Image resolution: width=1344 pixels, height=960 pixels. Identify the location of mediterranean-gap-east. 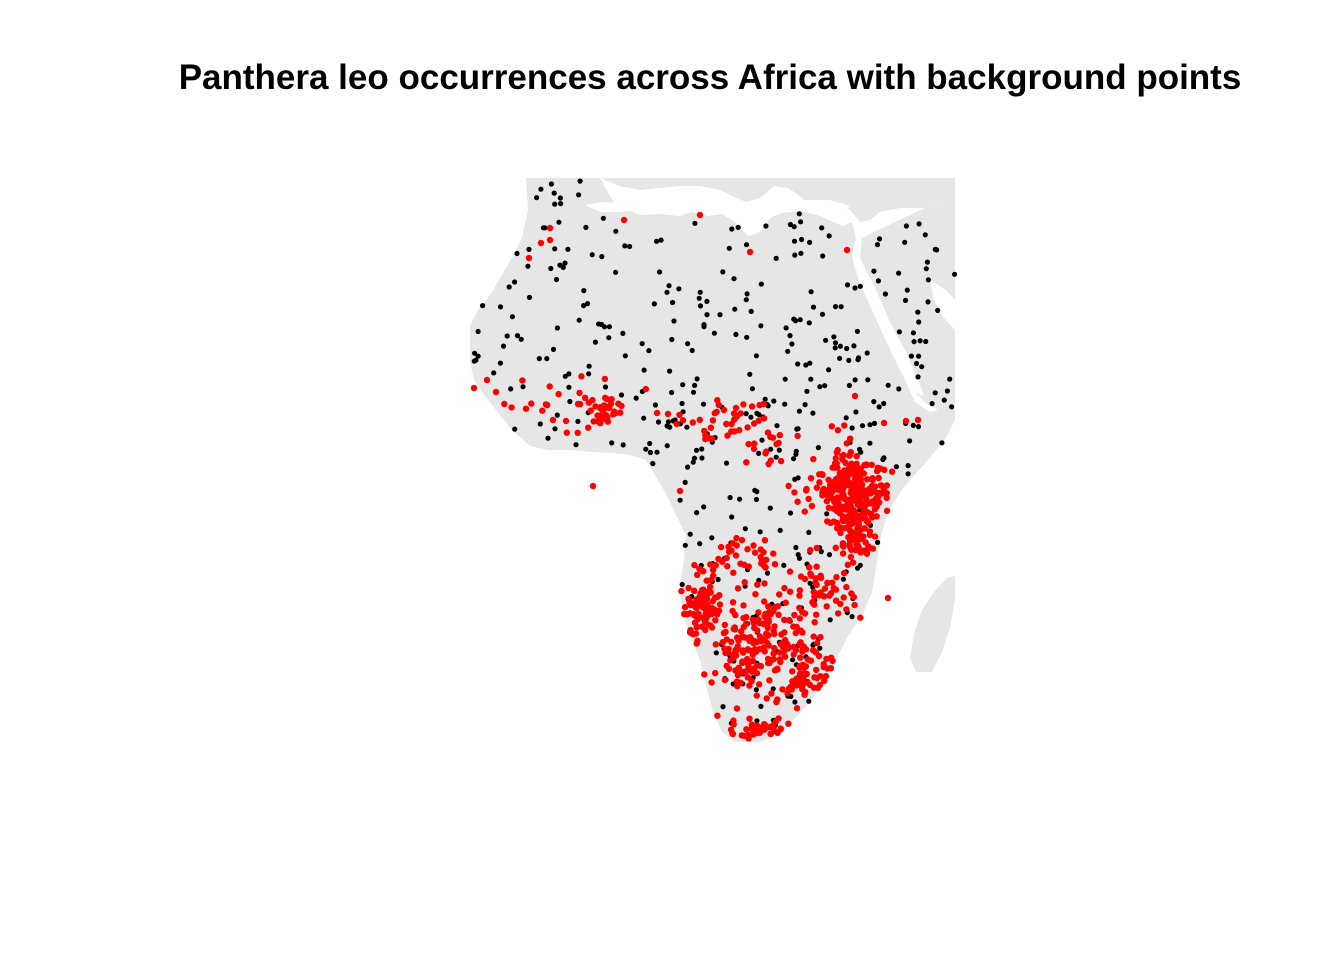
(795, 209).